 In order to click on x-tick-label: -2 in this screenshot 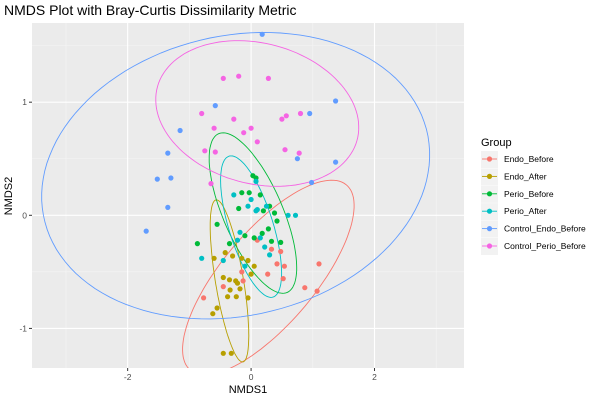, I will do `click(128, 377)`.